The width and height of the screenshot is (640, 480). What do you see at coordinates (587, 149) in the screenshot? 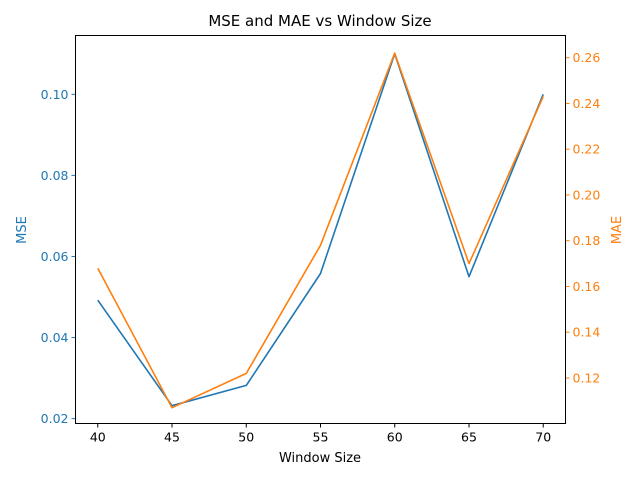
I see `right-y-tick-label: 0.22` at bounding box center [587, 149].